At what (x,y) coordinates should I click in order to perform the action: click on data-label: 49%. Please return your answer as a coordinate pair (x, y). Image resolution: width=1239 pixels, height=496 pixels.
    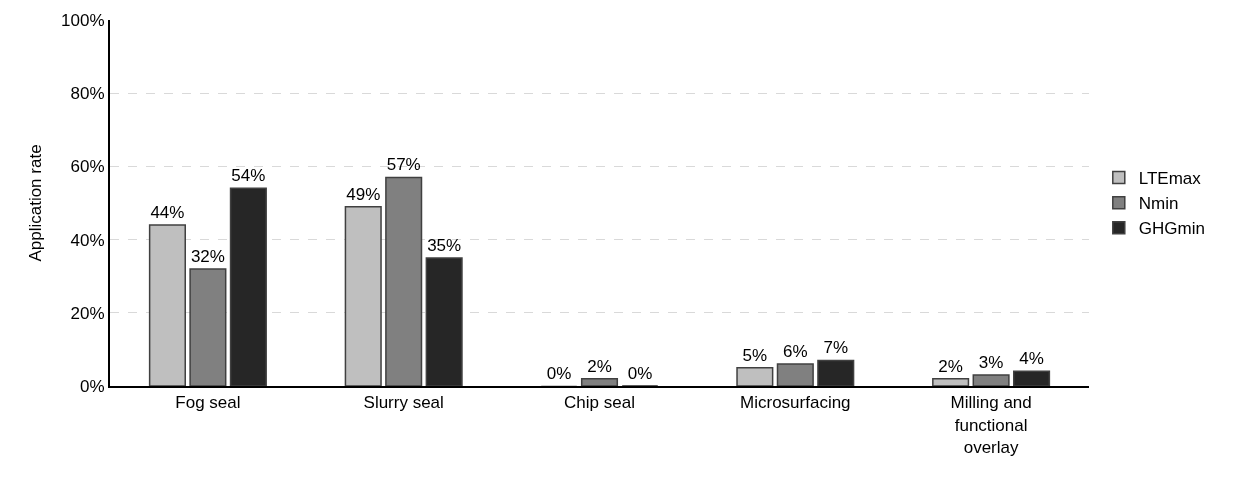
    Looking at the image, I should click on (363, 194).